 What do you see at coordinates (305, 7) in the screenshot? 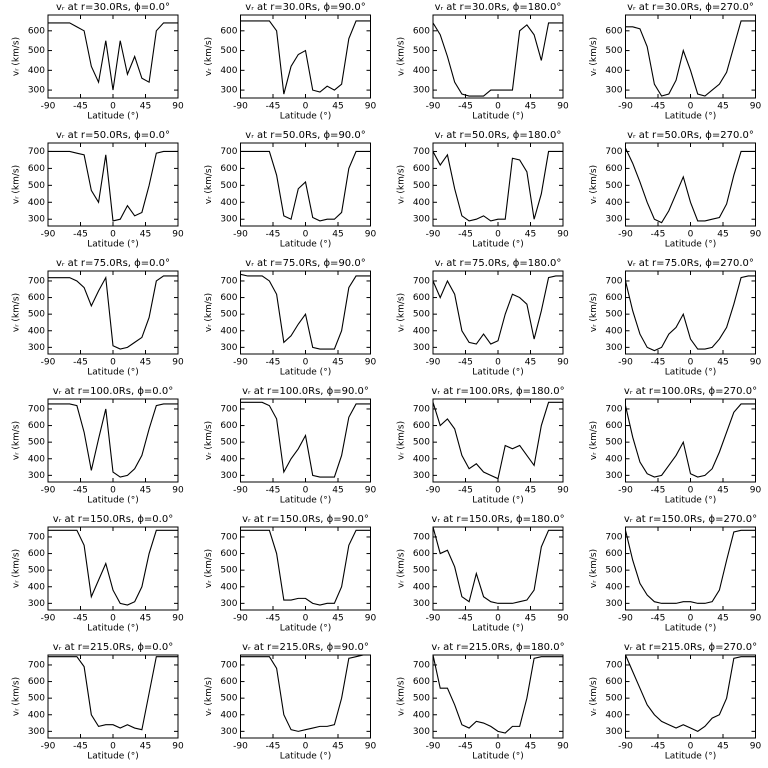
I see `panel-title: vᵣ at r=30.0Rs, ϕ=90.0°` at bounding box center [305, 7].